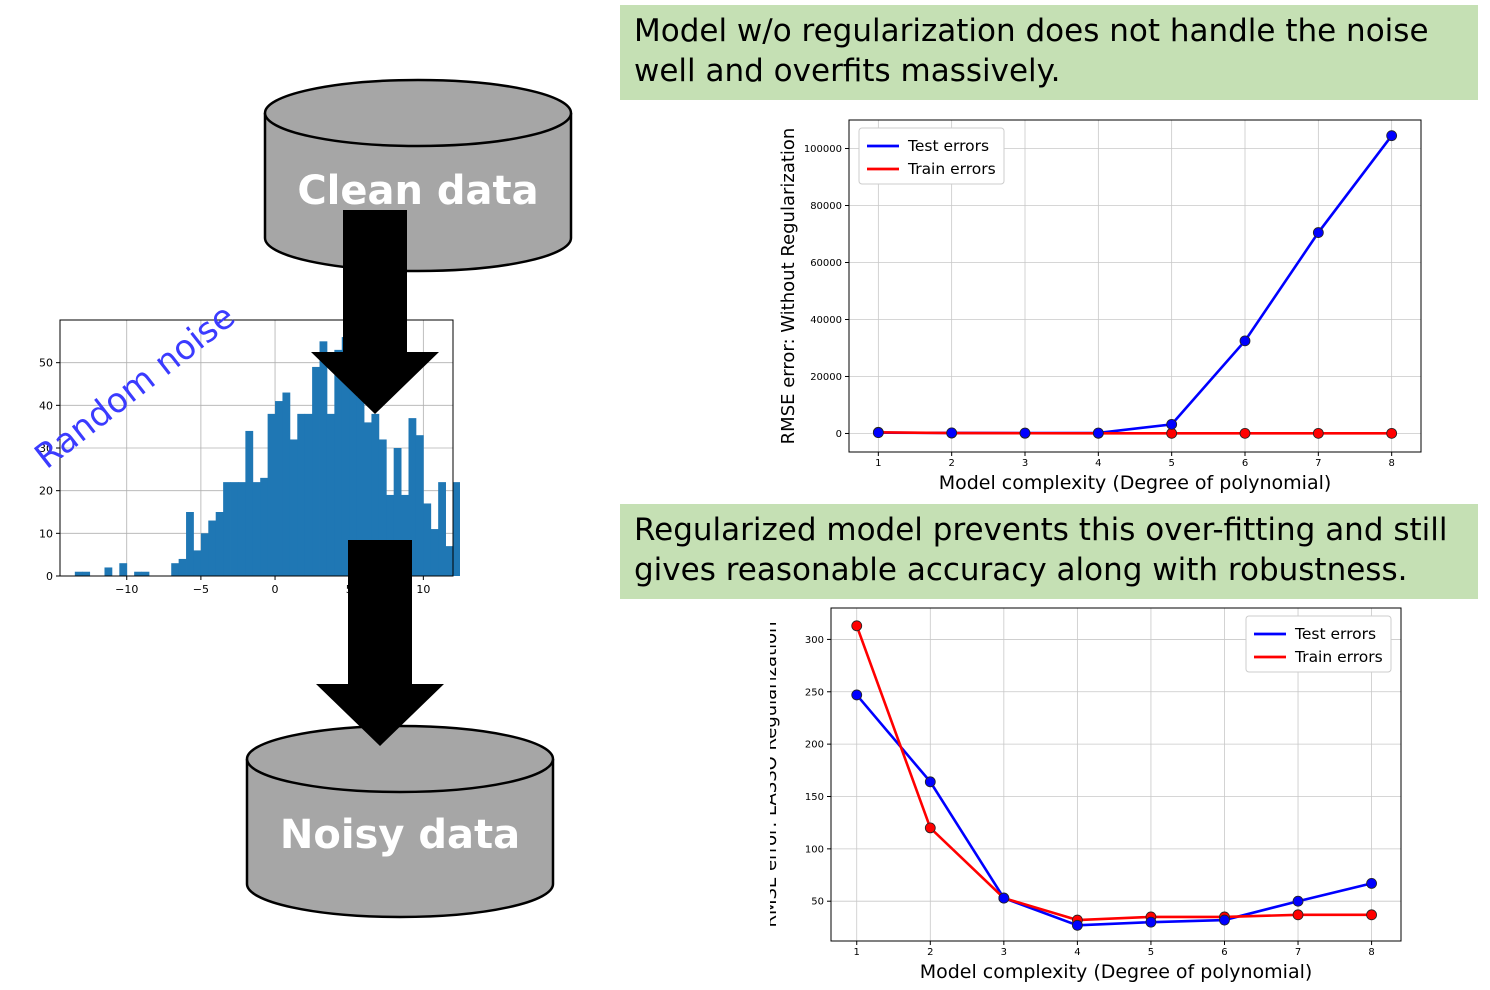 The image size is (1490, 990). What do you see at coordinates (201, 589) in the screenshot?
I see `hist-xtick-label: −5` at bounding box center [201, 589].